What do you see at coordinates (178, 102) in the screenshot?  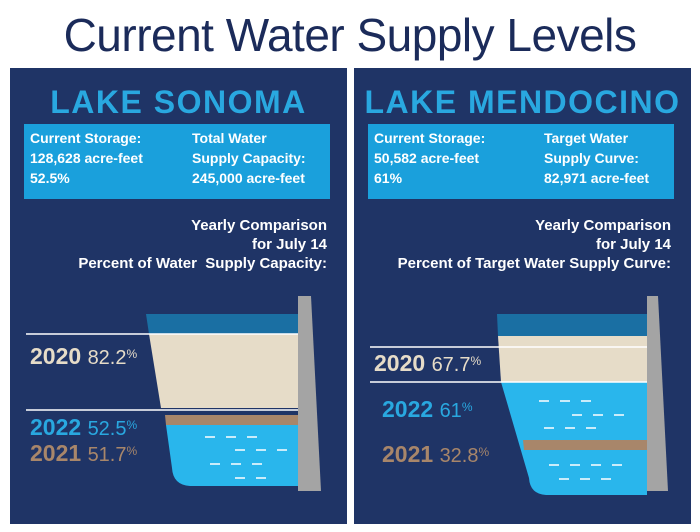 I see `lake-name: LAKE SONOMA` at bounding box center [178, 102].